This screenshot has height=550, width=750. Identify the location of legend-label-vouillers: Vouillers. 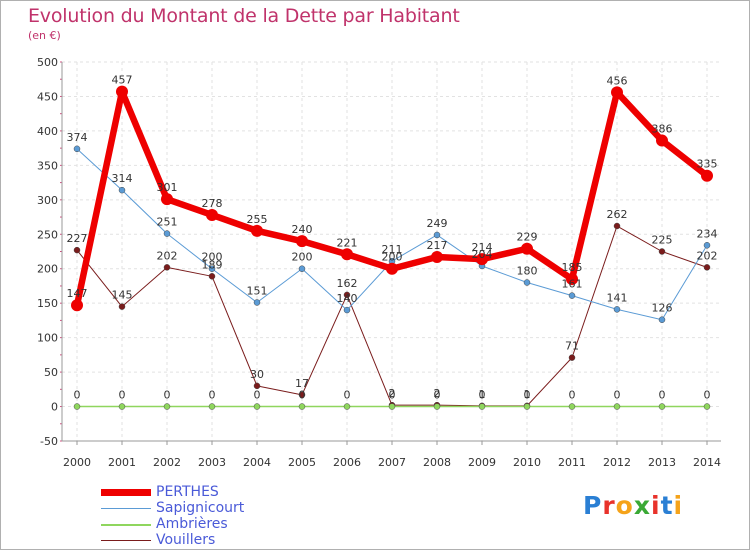
(186, 540).